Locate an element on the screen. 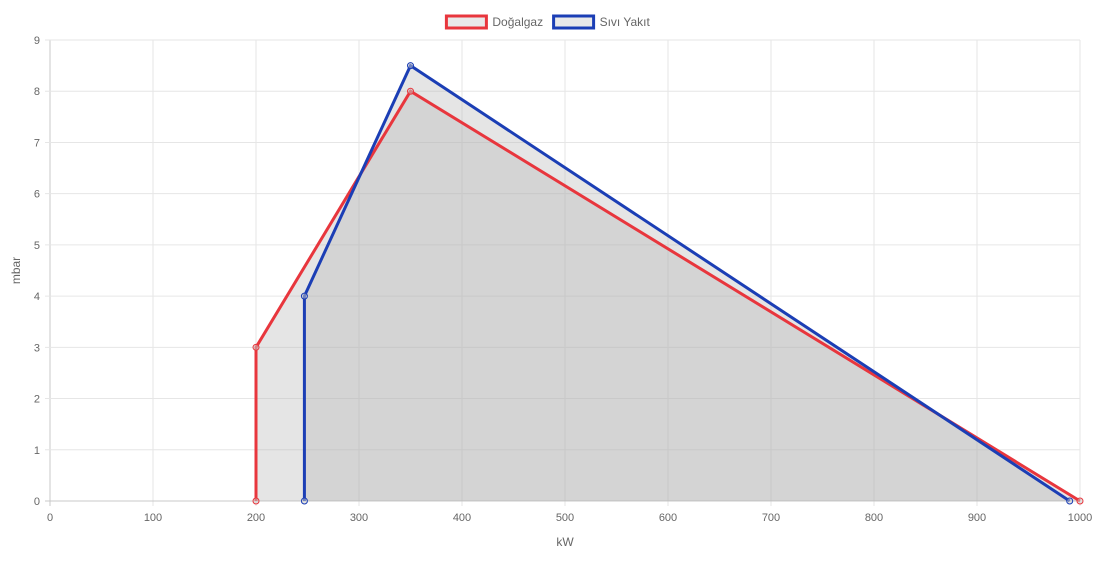 Image resolution: width=1110 pixels, height=561 pixels. legend-label: Doğalgaz is located at coordinates (517, 22).